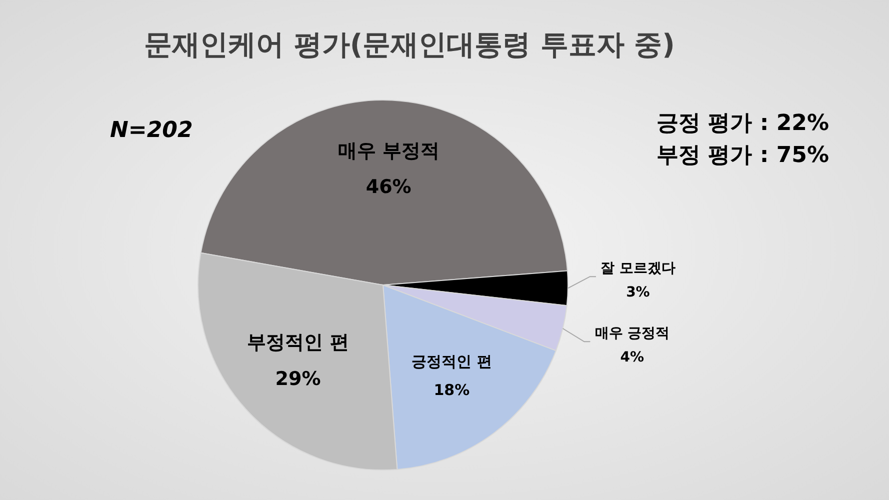  Describe the element at coordinates (389, 151) in the screenshot. I see `slice-label: 매우 부정적` at that location.